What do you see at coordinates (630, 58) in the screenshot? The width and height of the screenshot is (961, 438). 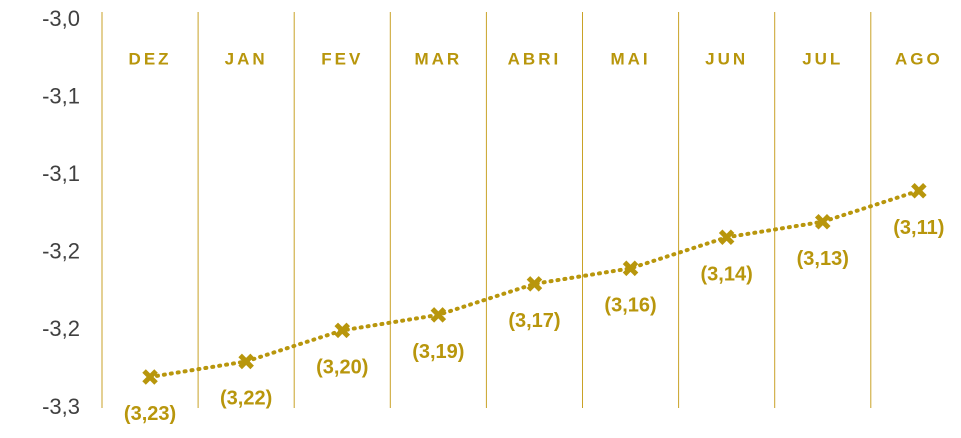 I see `category-label: MAI` at bounding box center [630, 58].